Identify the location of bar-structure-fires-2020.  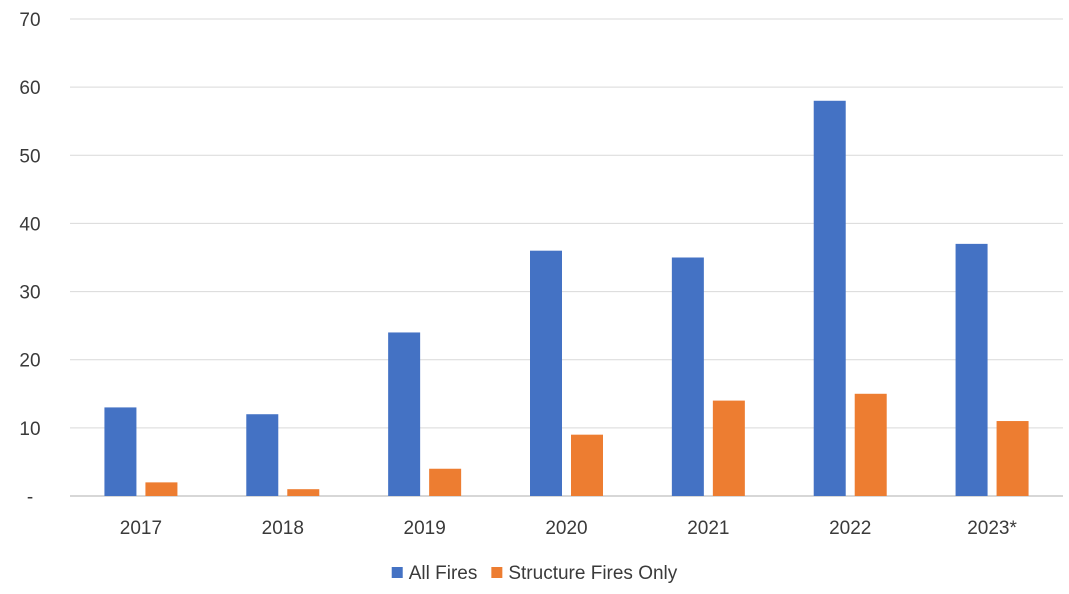
(587, 465).